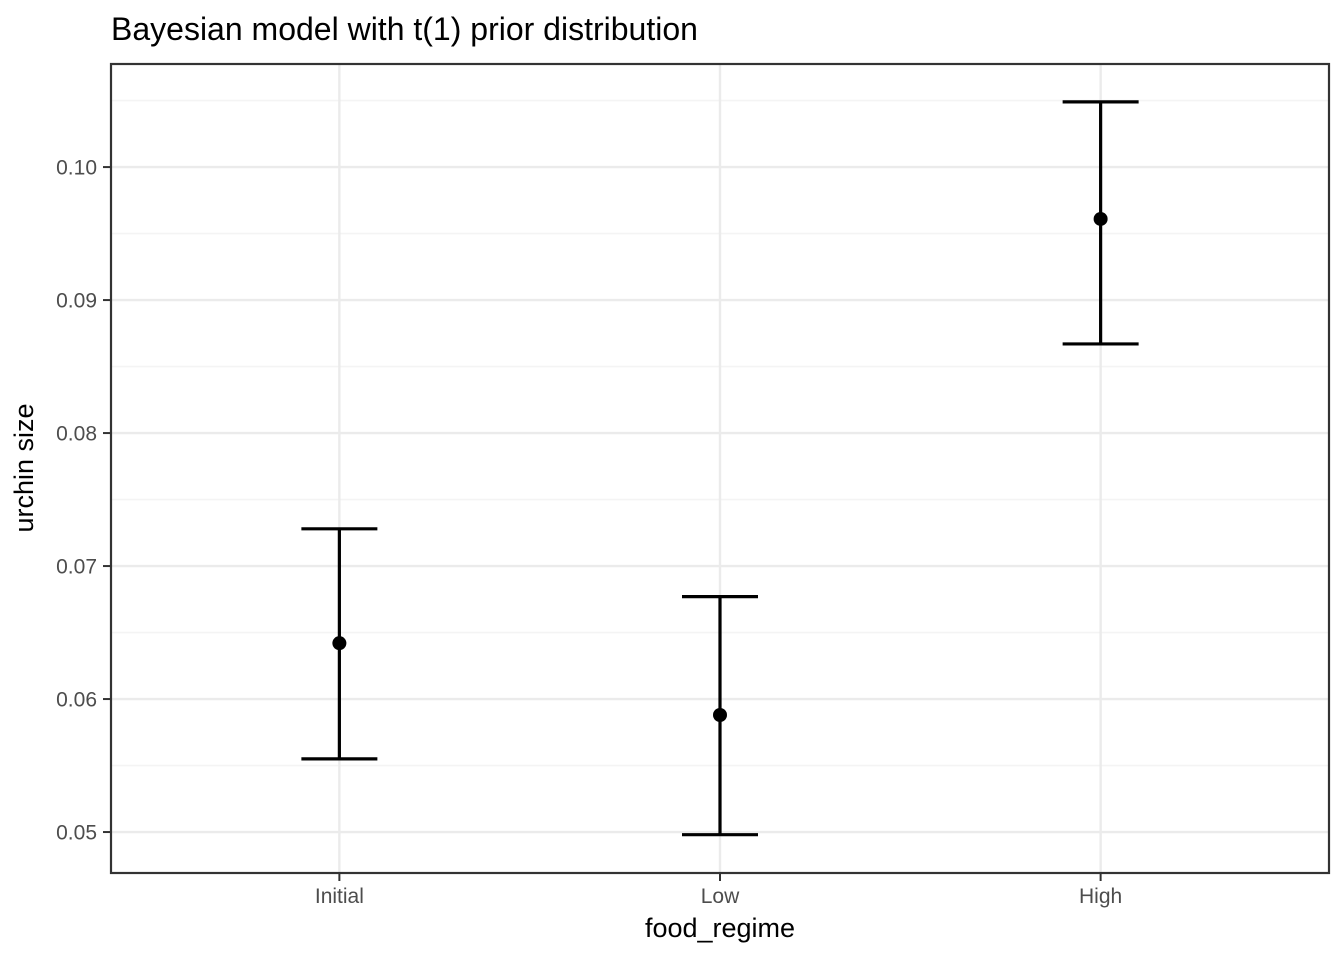 Image resolution: width=1344 pixels, height=960 pixels. I want to click on error-bar-low, so click(720, 716).